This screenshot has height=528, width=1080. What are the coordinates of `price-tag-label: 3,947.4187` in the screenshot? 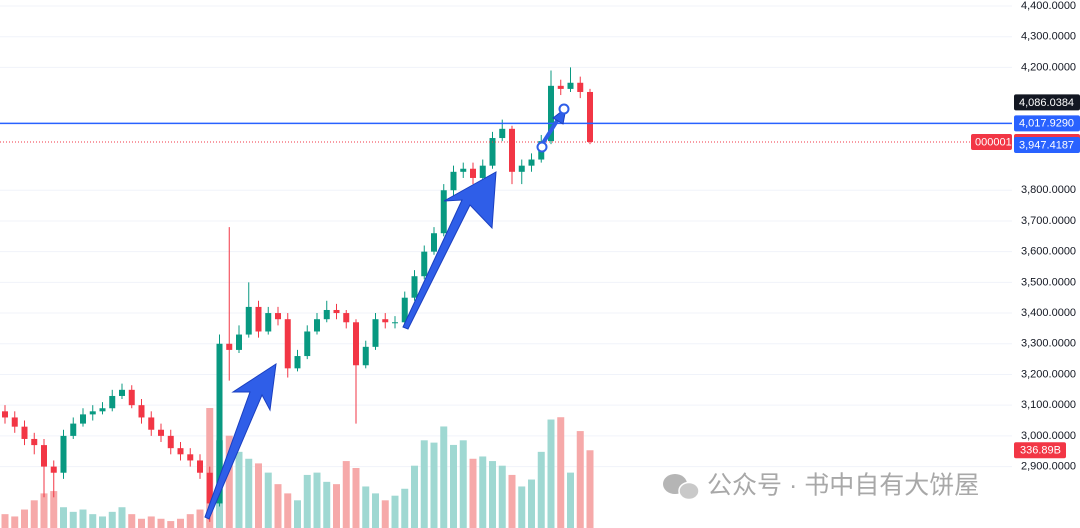 It's located at (1046, 145).